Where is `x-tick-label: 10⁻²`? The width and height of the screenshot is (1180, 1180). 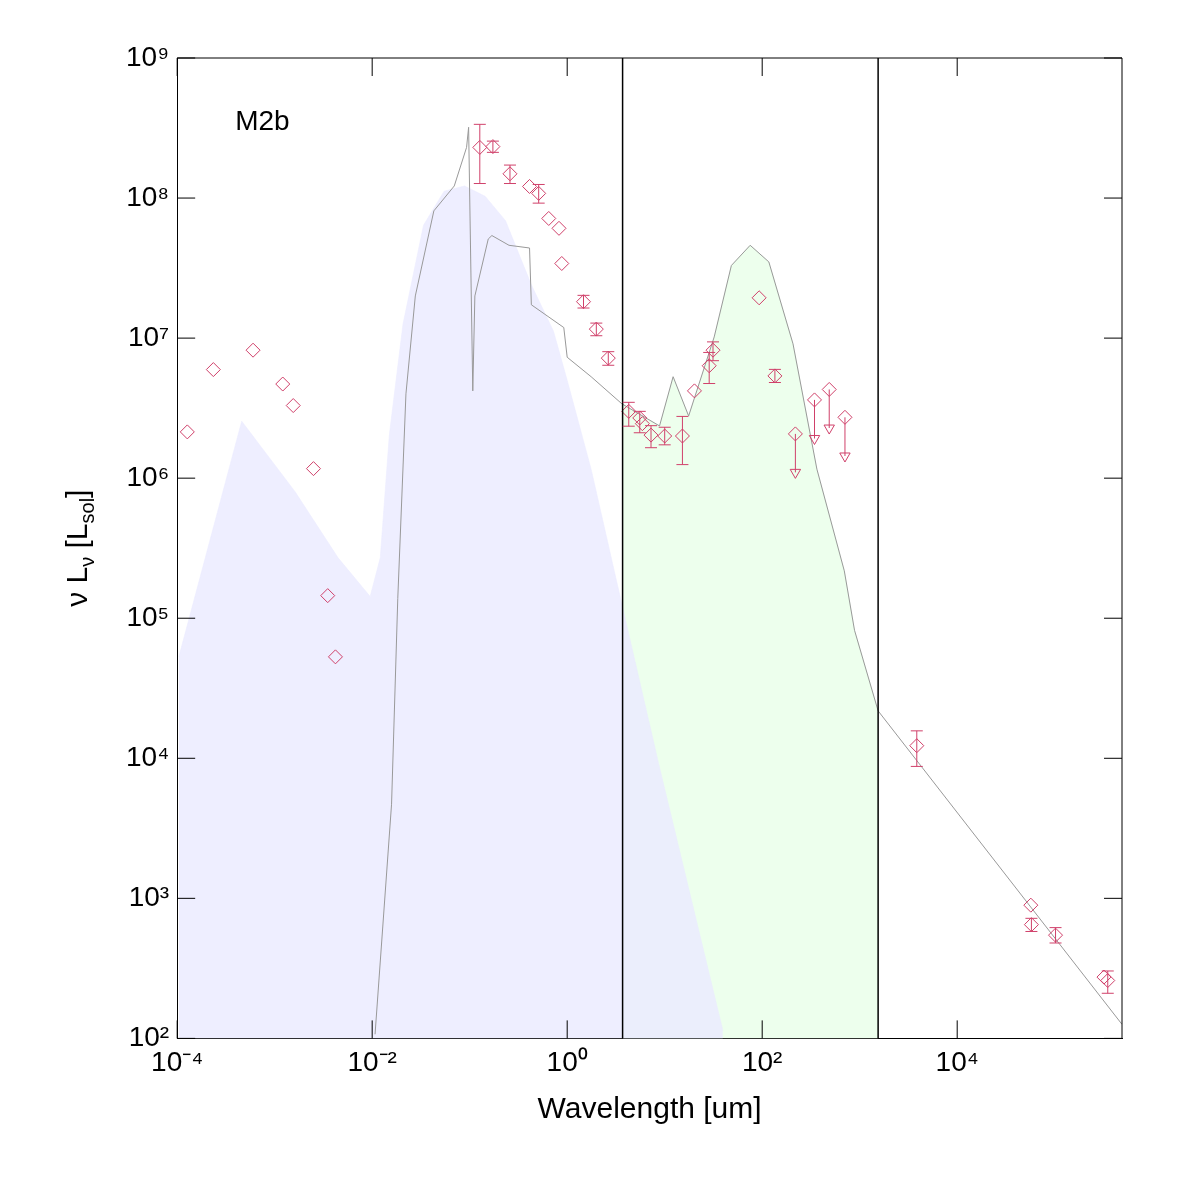
x-tick-label: 10⁻² is located at coordinates (372, 1061).